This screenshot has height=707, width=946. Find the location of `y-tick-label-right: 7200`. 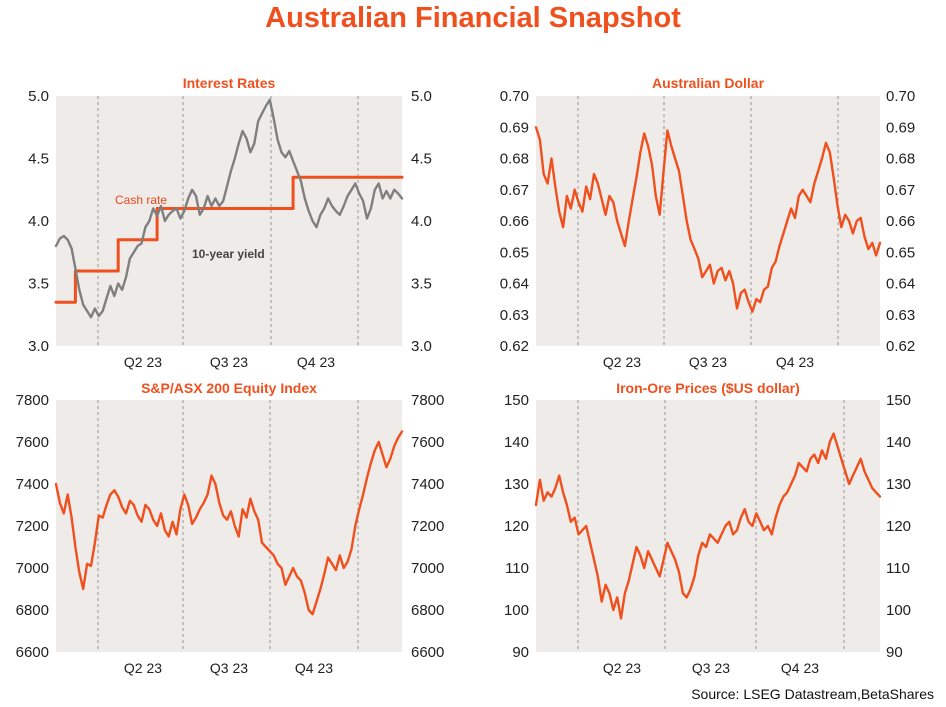

y-tick-label-right: 7200 is located at coordinates (427, 526).